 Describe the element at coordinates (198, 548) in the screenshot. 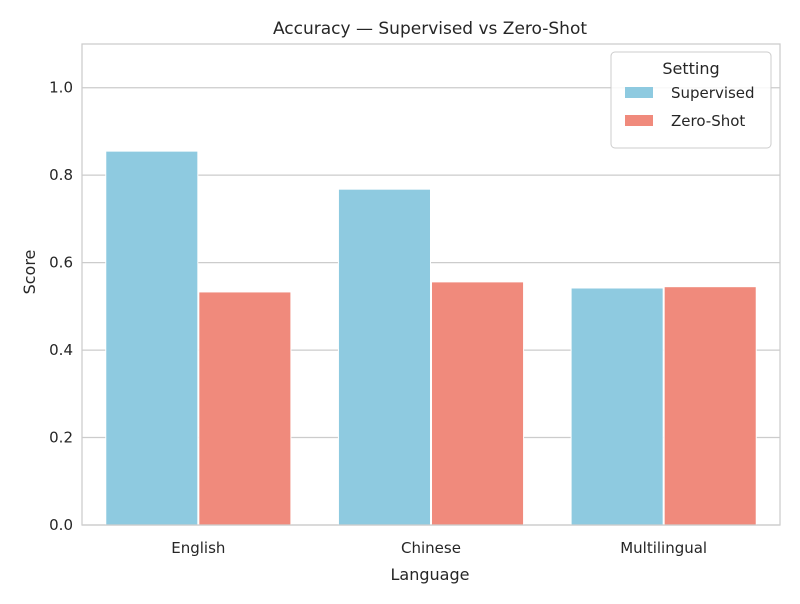

I see `x-tick-label: English` at that location.